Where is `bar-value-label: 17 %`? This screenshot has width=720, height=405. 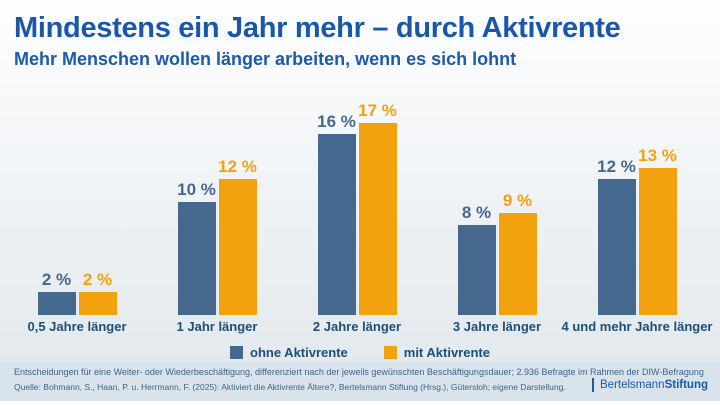
bar-value-label: 17 % is located at coordinates (377, 110).